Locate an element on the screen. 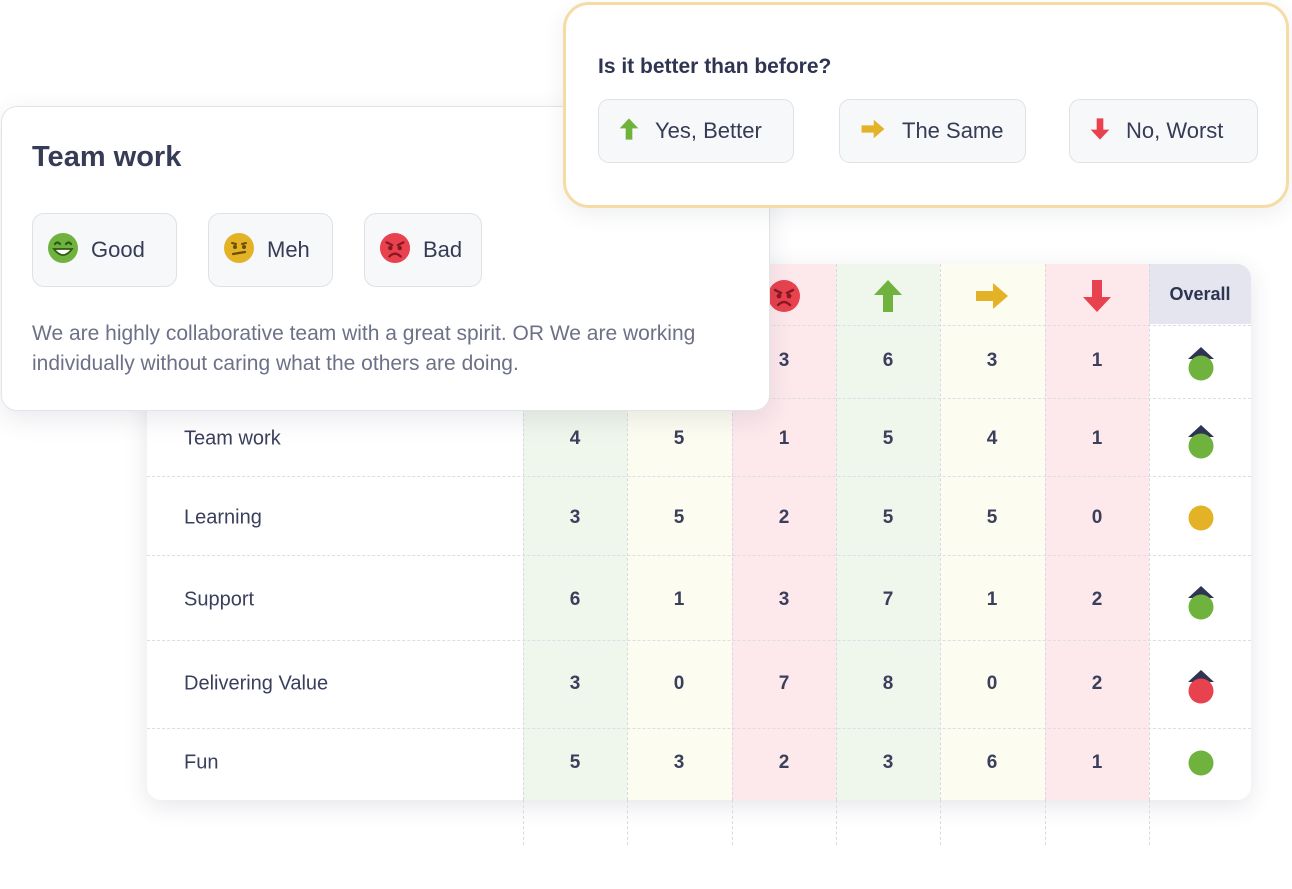  yes-better-button: Yes, Better is located at coordinates (696, 131).